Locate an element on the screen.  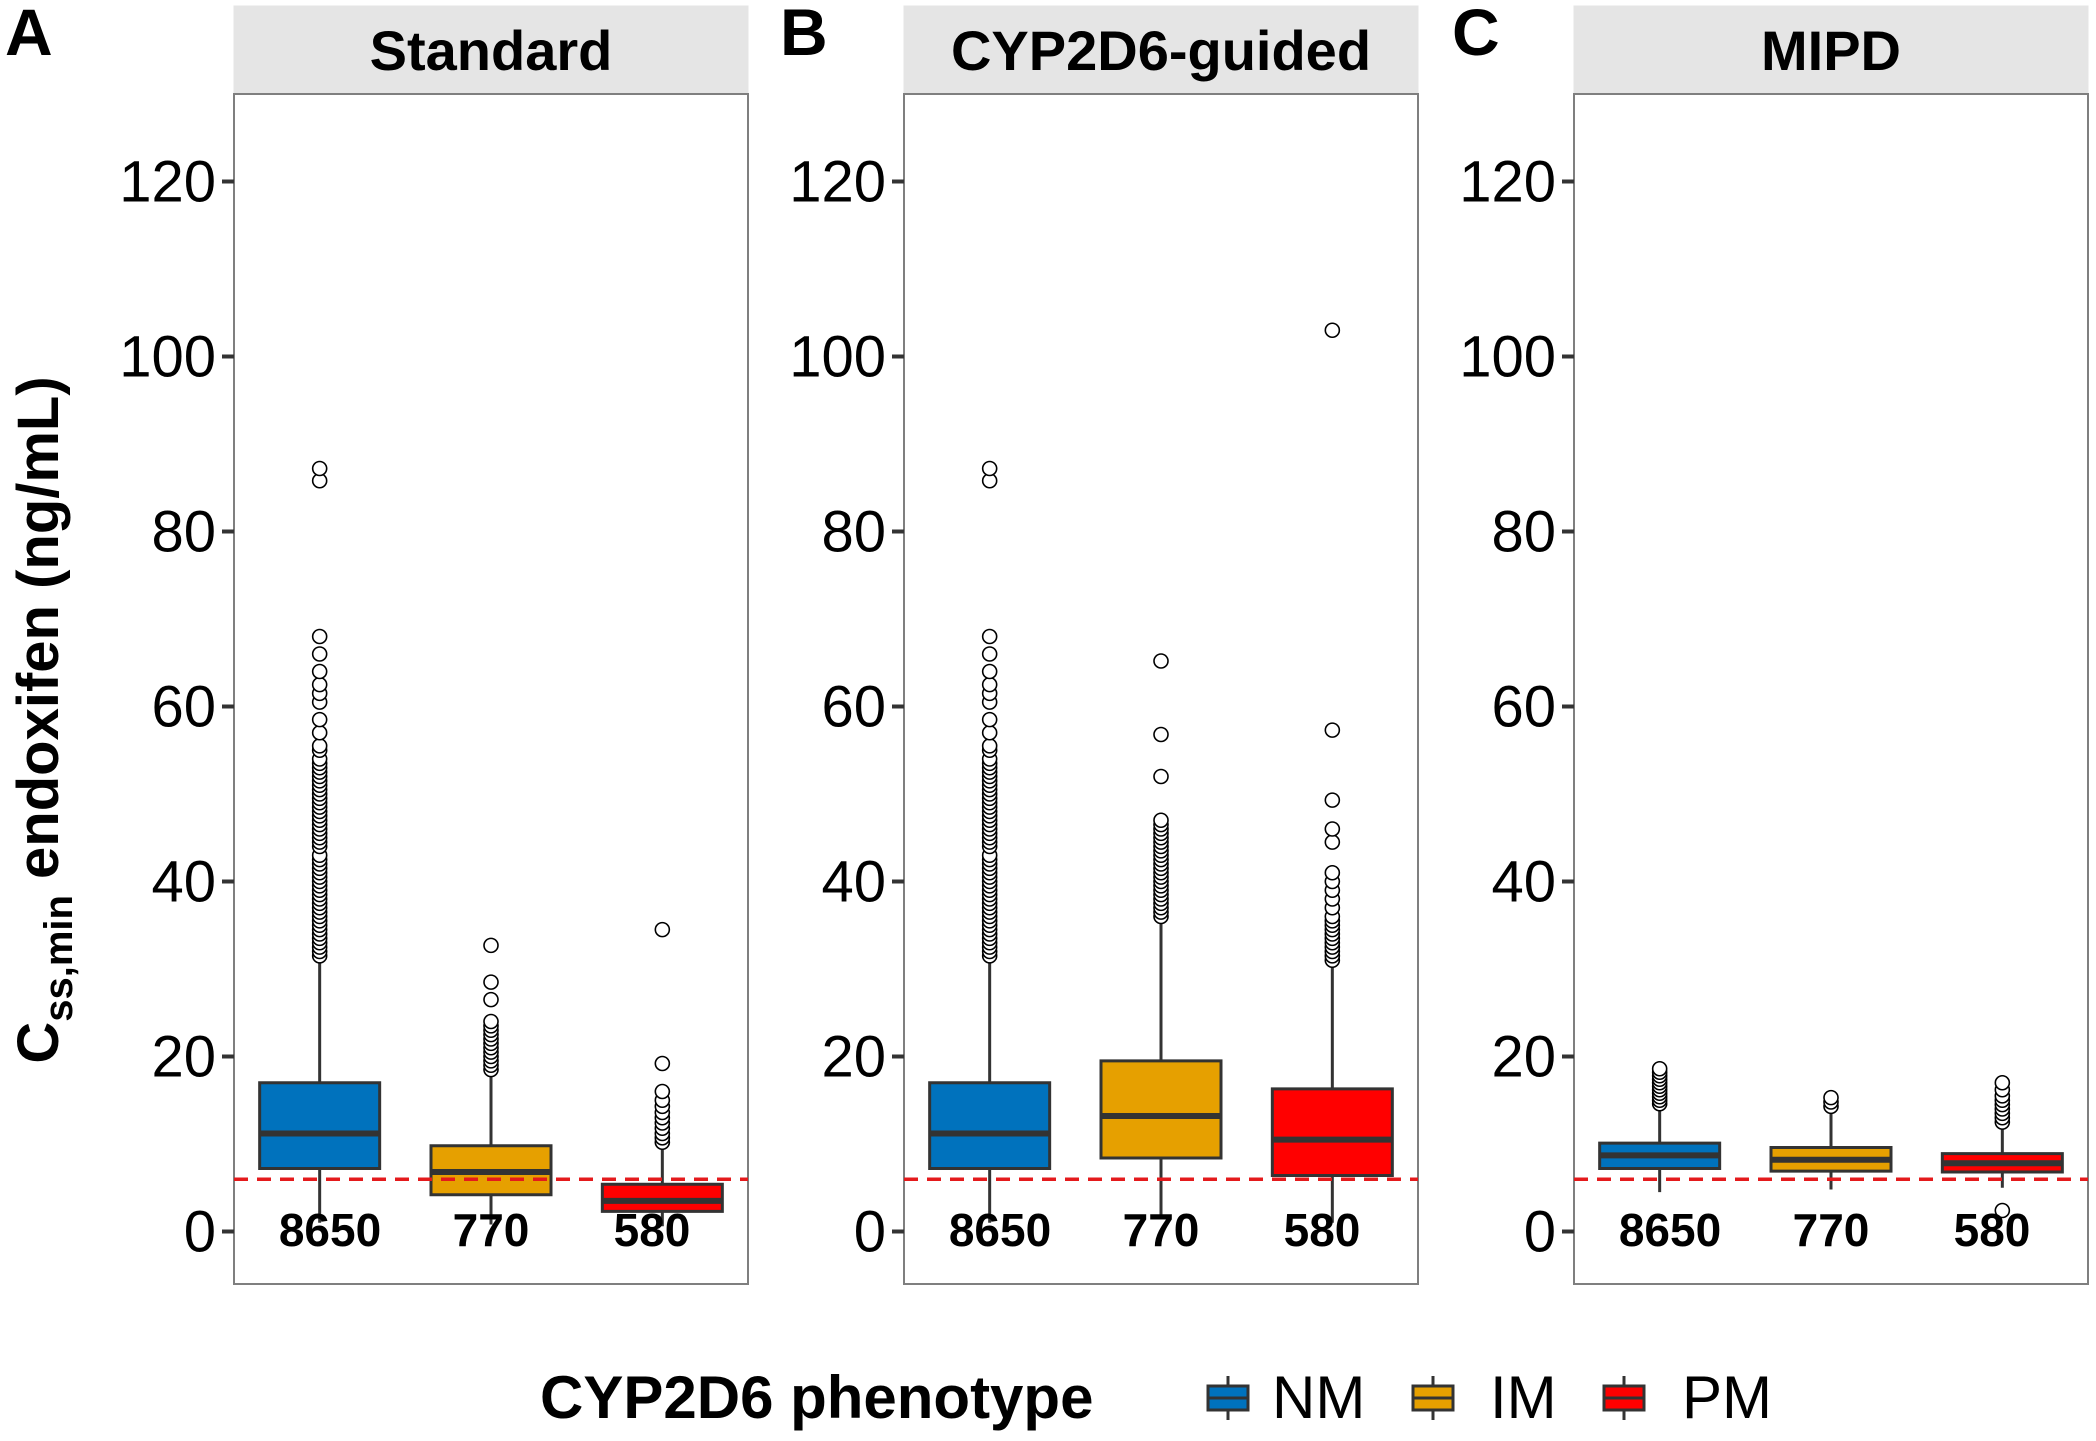
legend-item-im: IM is located at coordinates (1484, 1397).